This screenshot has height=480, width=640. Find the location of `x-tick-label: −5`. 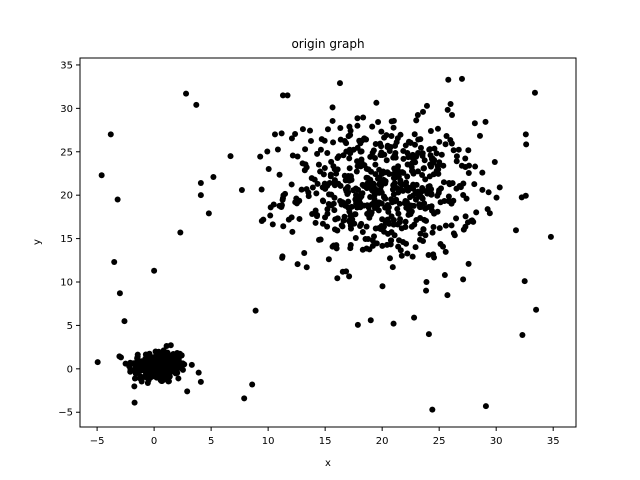

x-tick-label: −5 is located at coordinates (97, 441).